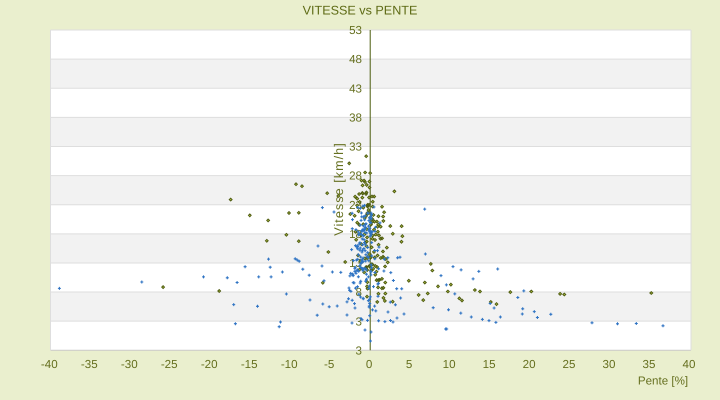  What do you see at coordinates (689, 364) in the screenshot?
I see `svg-text: 40` at bounding box center [689, 364].